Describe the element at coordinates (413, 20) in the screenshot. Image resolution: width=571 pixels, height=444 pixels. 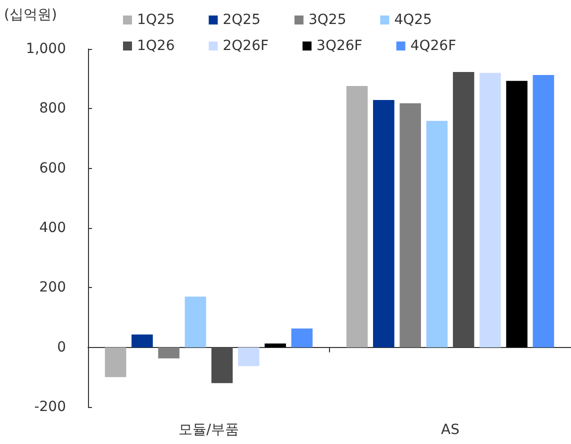
I see `legend-label: 4Q25` at that location.